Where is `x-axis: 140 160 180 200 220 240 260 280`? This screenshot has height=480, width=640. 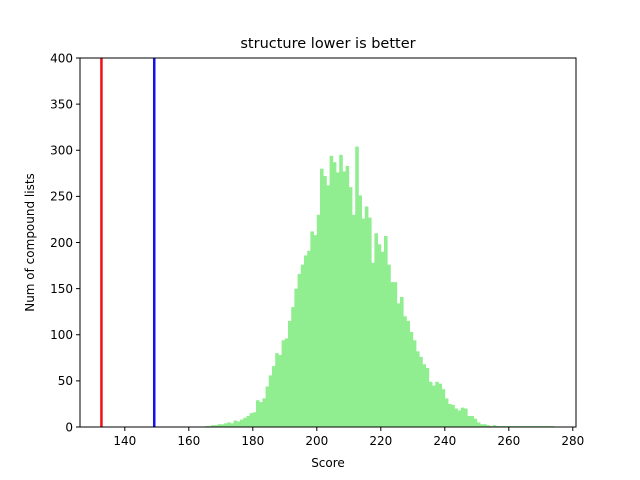
x-axis: 140 160 180 200 220 240 260 280 is located at coordinates (348, 437).